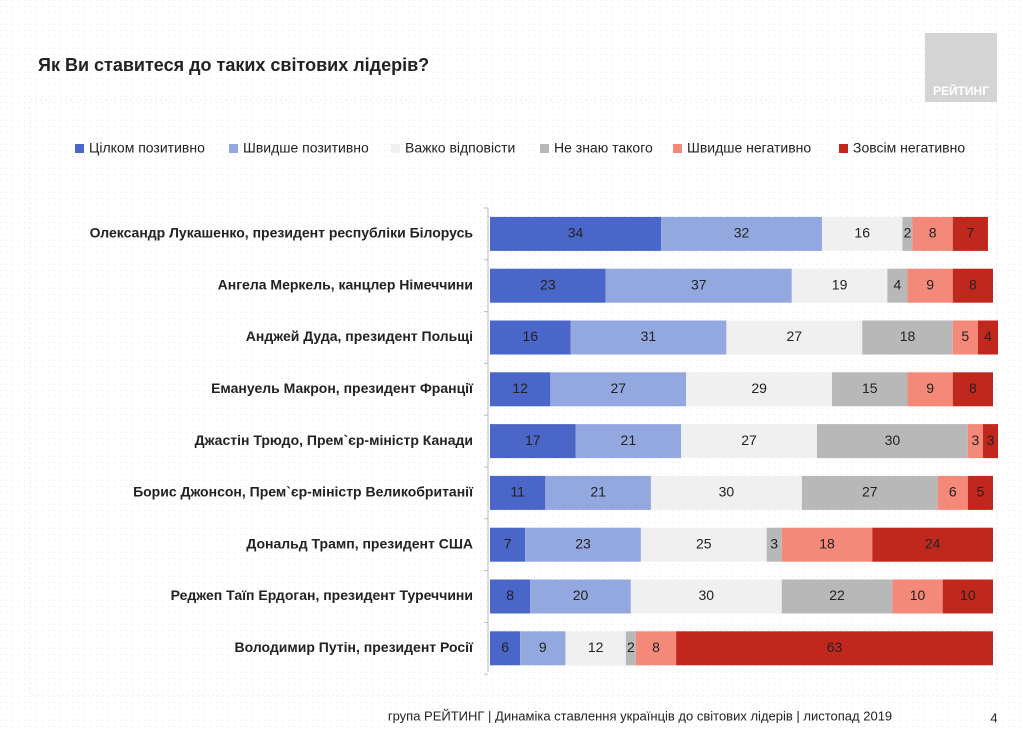  I want to click on value-label: 25, so click(704, 543).